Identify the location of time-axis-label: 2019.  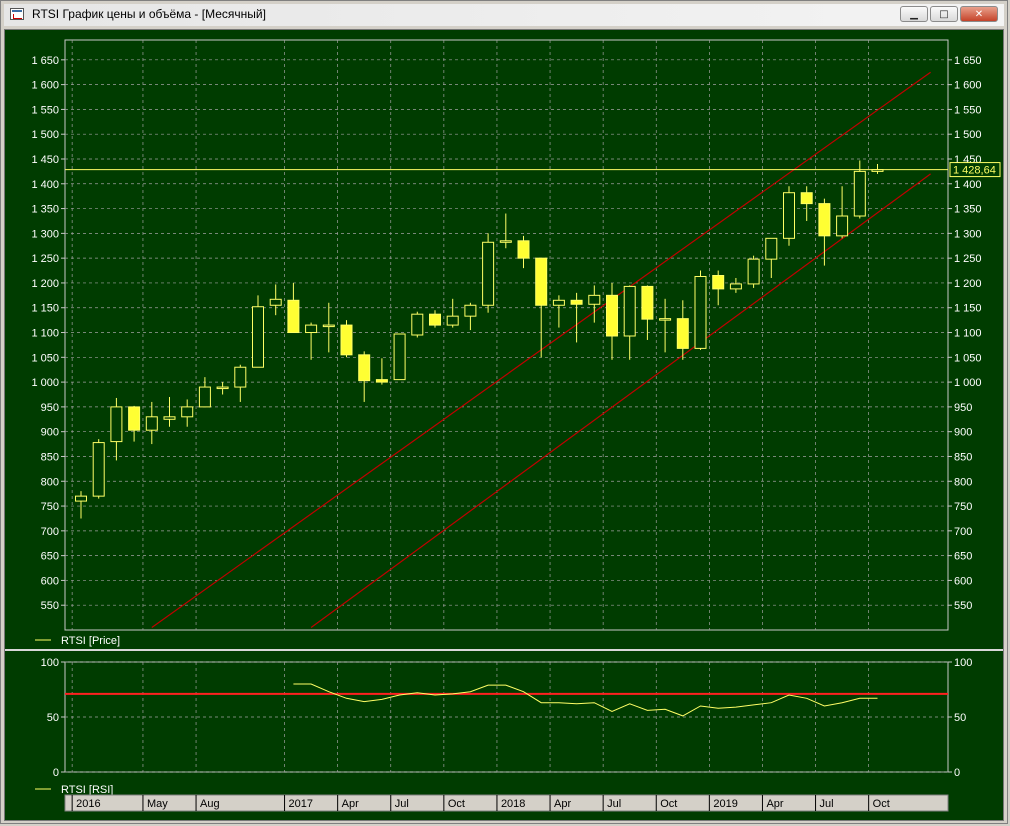
(725, 804).